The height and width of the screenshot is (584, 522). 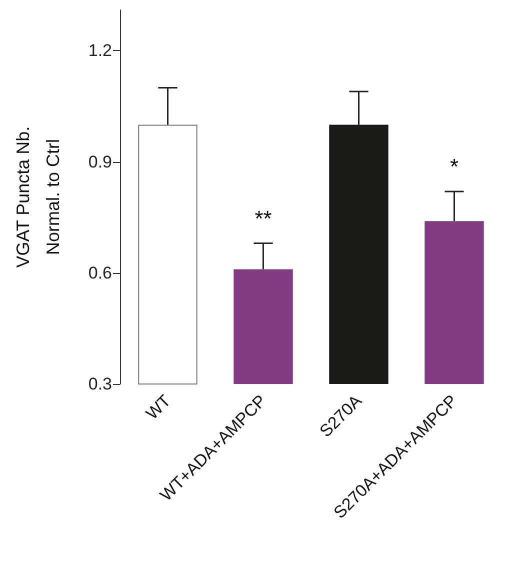 I want to click on y-tick-label: 0.6, so click(x=100, y=272).